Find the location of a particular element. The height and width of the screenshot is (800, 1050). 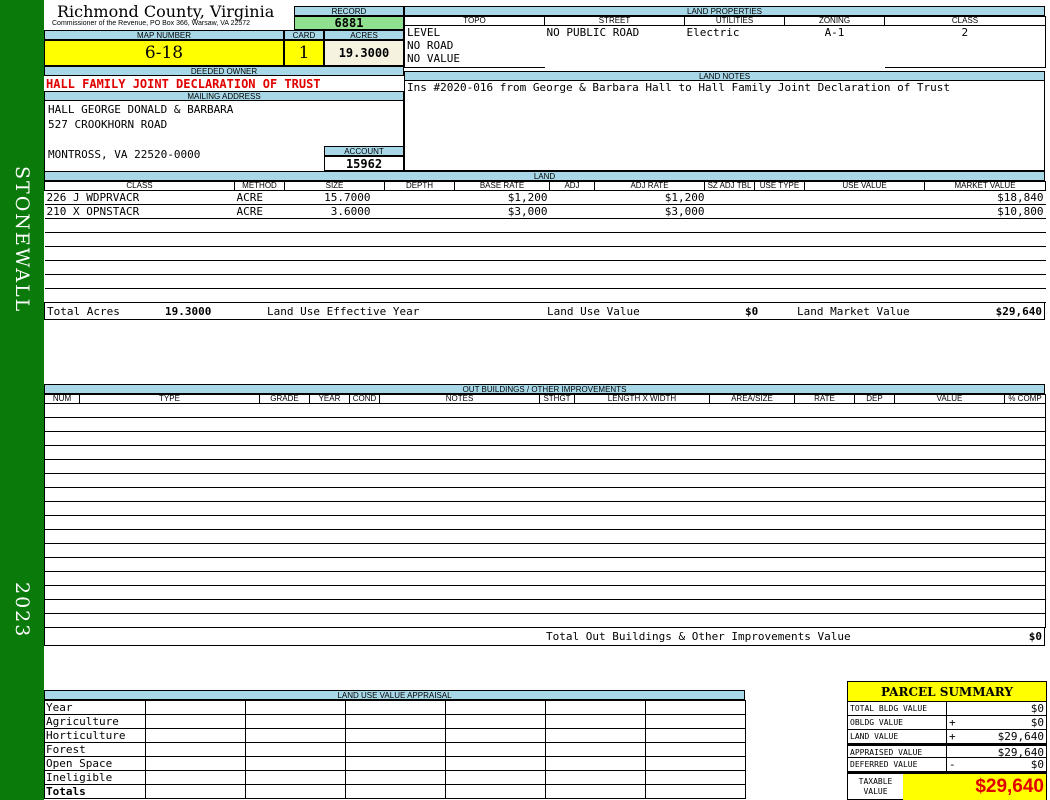

lp-col-header: STREET is located at coordinates (614, 21).